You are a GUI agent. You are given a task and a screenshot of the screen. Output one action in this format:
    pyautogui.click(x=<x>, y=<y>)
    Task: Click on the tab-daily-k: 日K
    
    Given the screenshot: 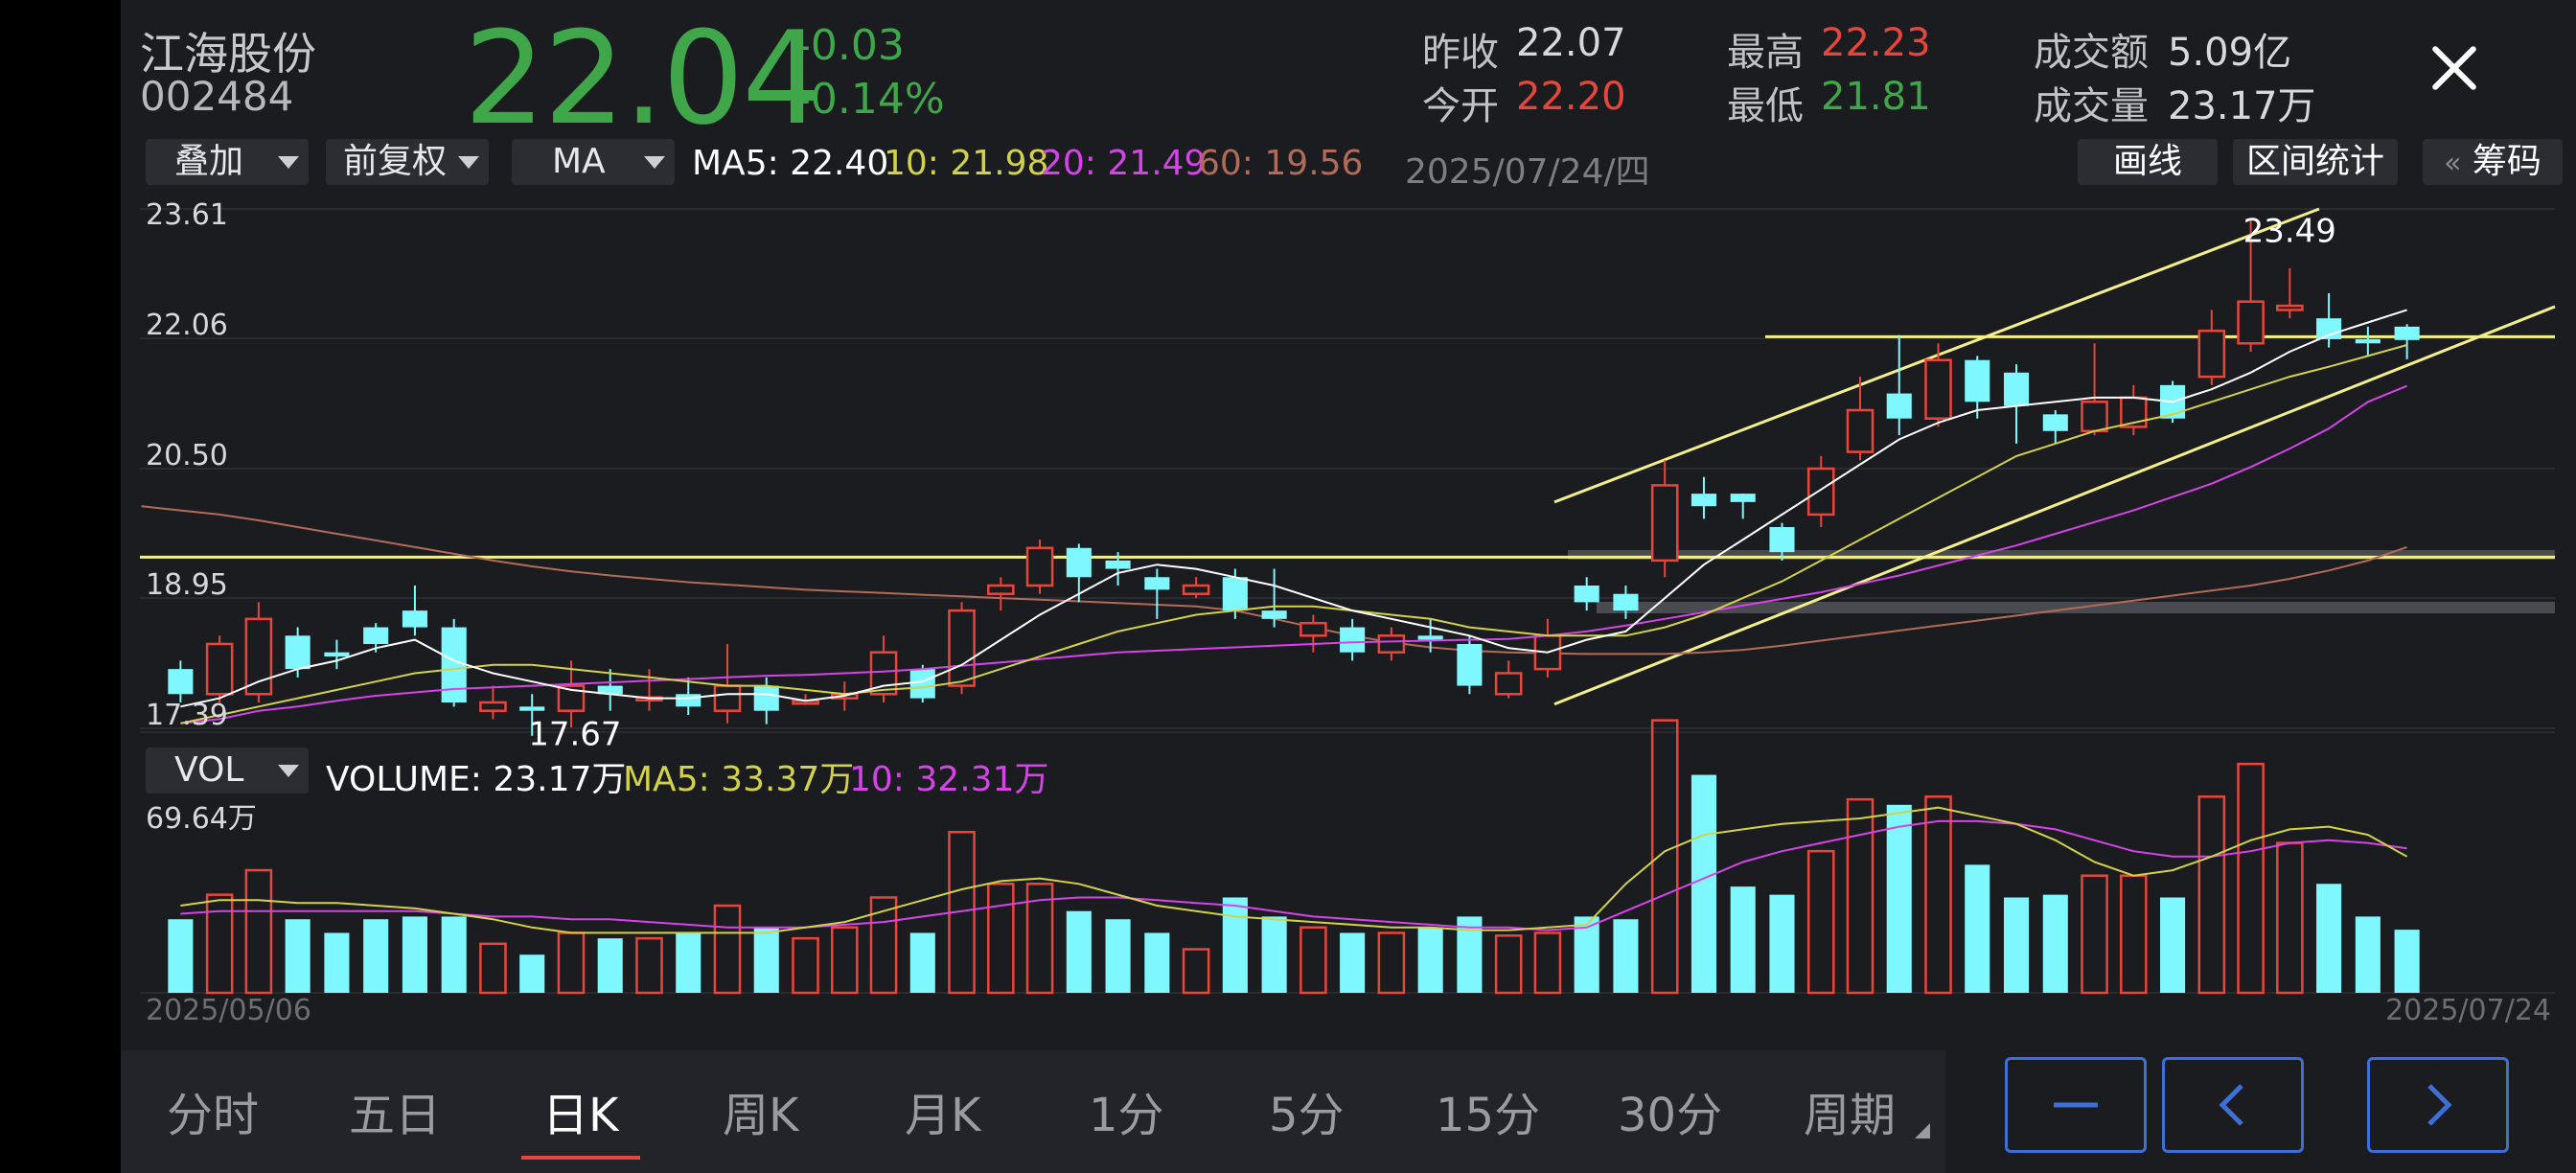 What is the action you would take?
    pyautogui.click(x=580, y=1115)
    